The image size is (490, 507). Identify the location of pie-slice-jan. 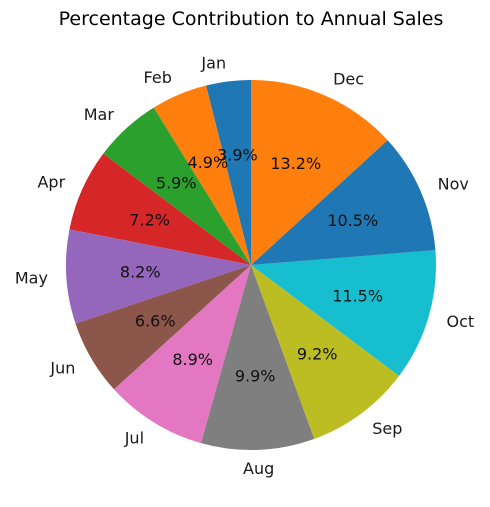
(228, 172).